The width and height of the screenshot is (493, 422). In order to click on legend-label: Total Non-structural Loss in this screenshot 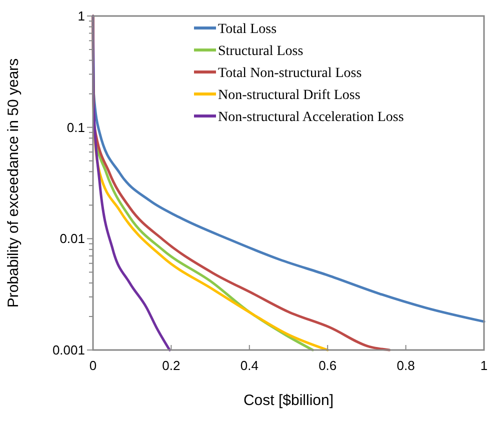, I will do `click(290, 73)`.